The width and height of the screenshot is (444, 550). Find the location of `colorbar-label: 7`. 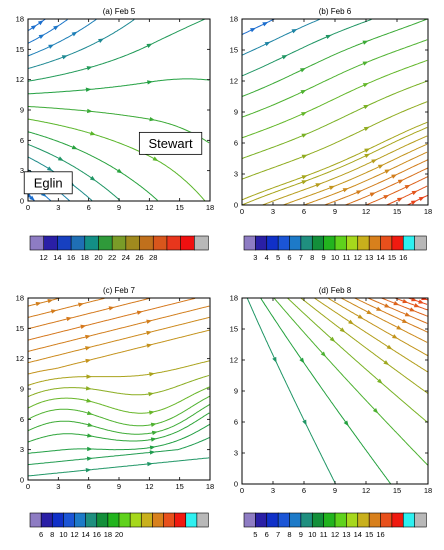

colorbar-label: 7 is located at coordinates (301, 257).